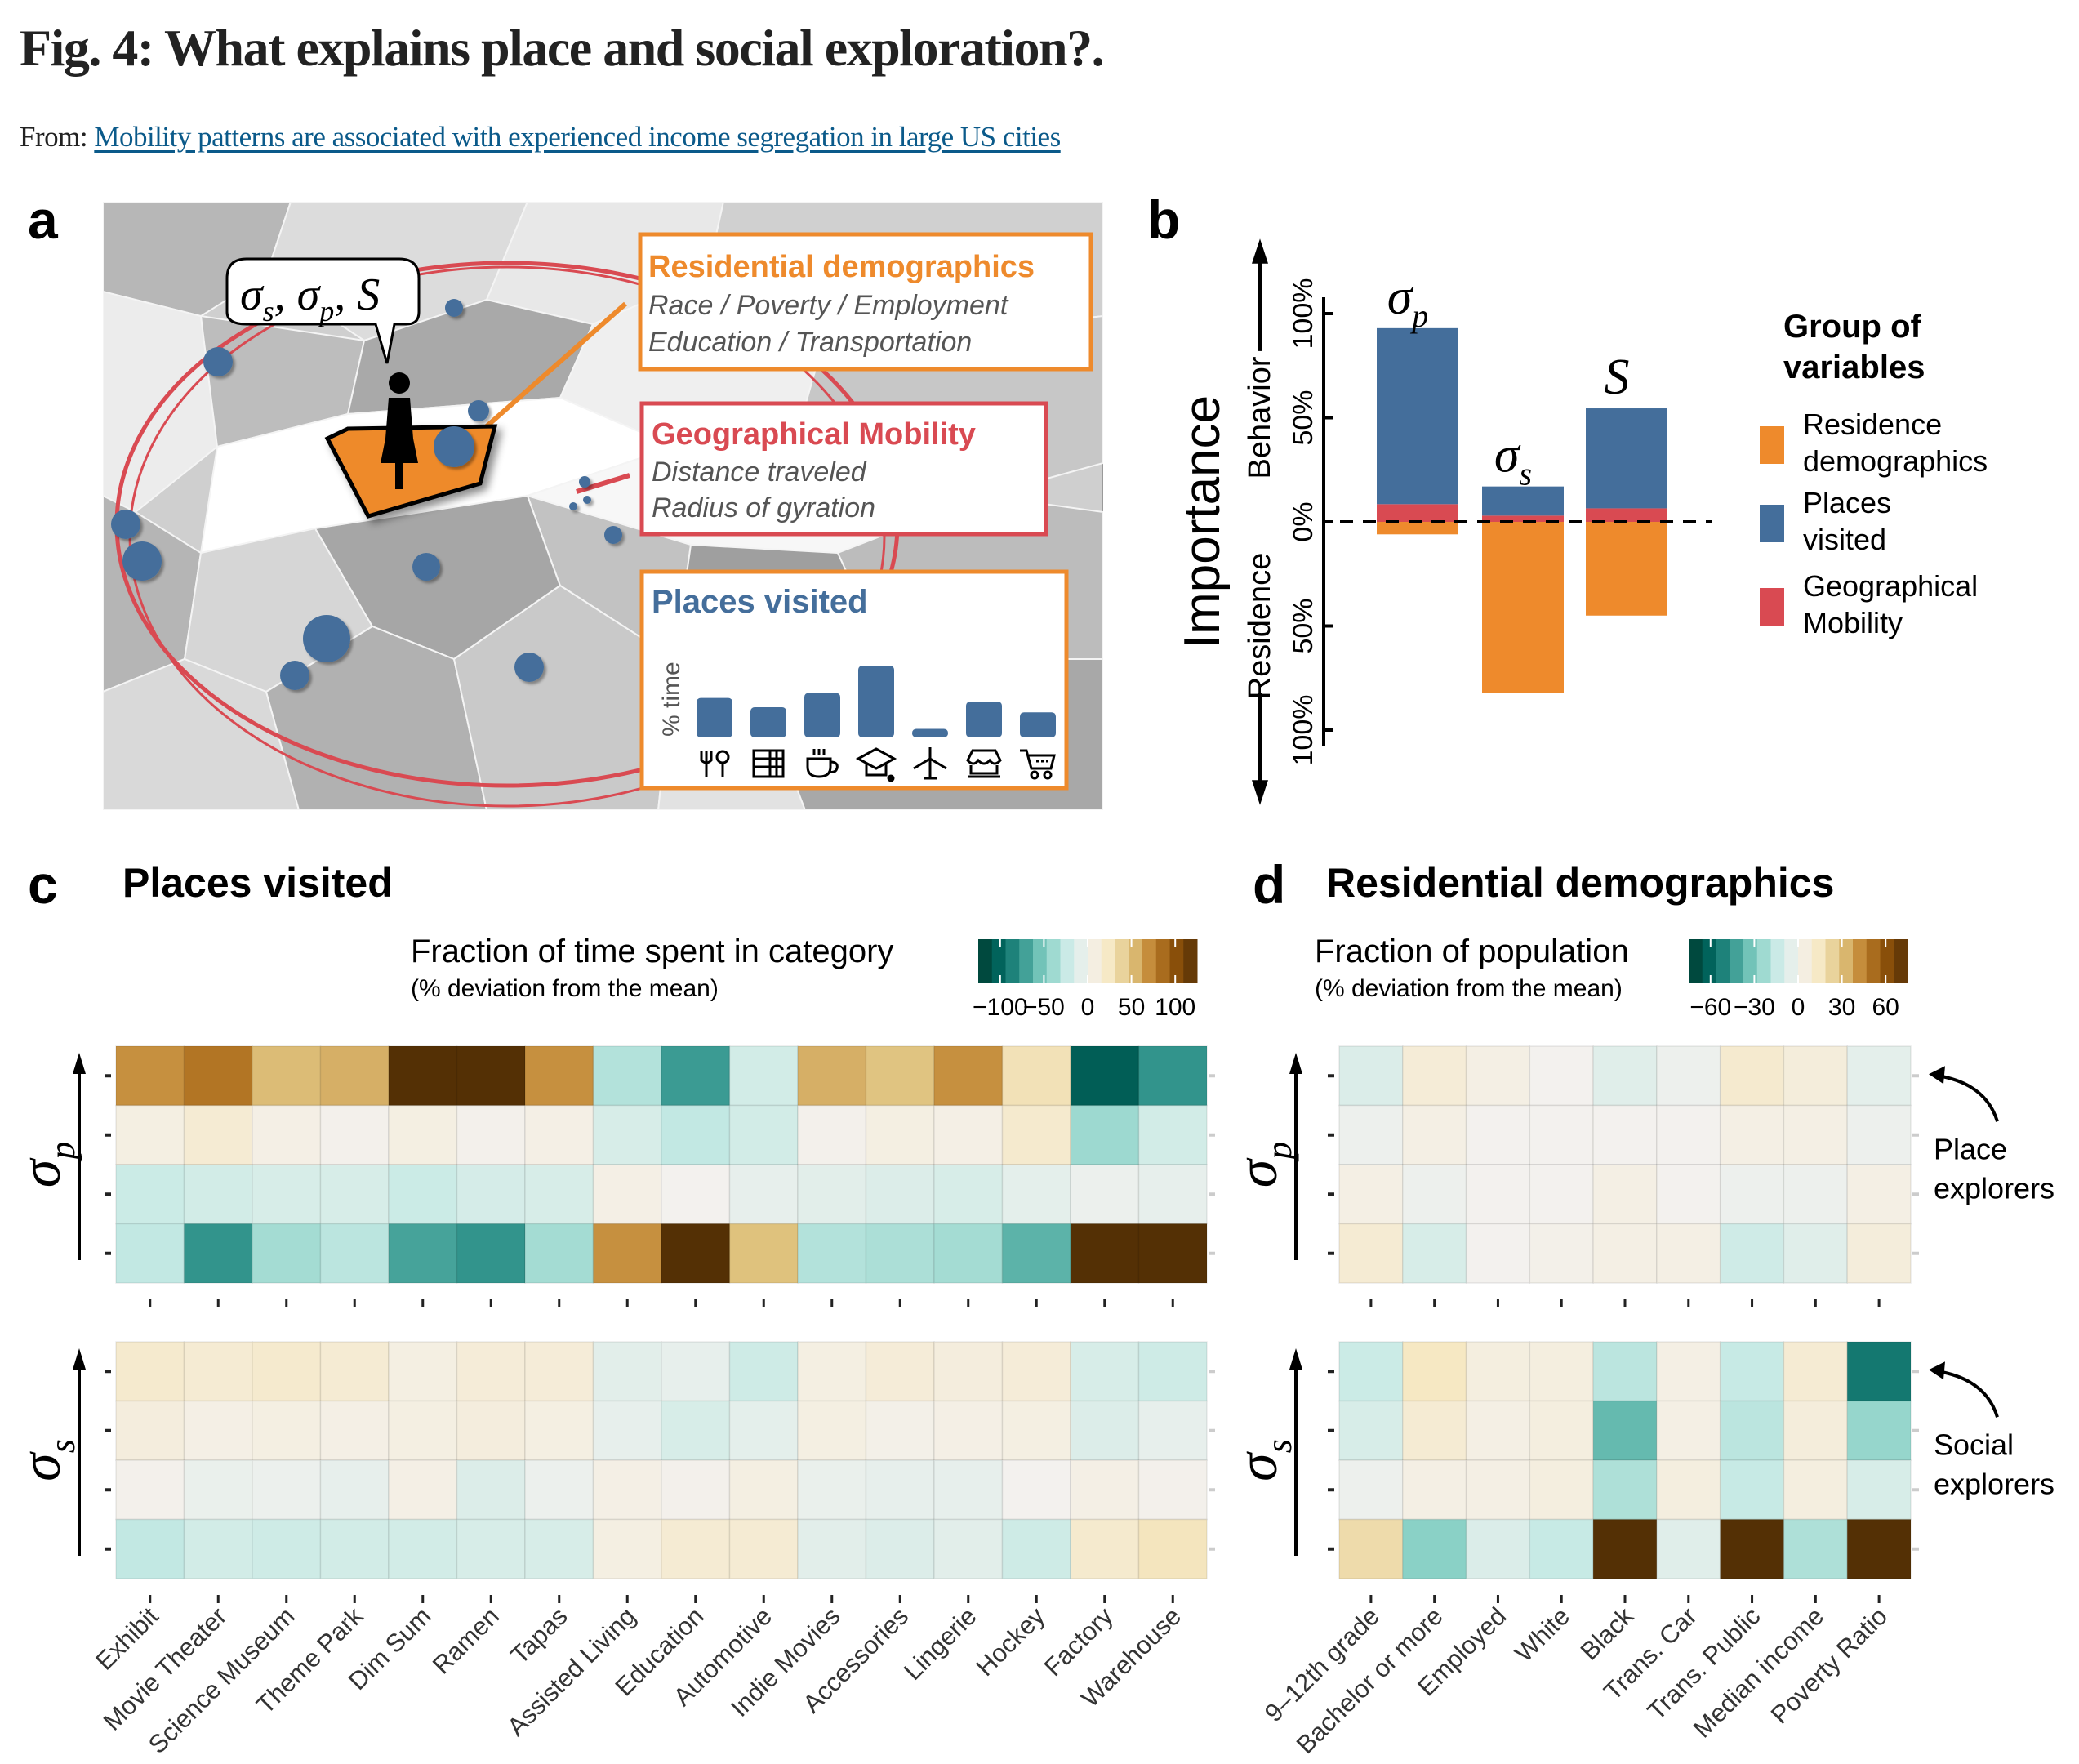  I want to click on bar-segment-residence-demographics, so click(1523, 607).